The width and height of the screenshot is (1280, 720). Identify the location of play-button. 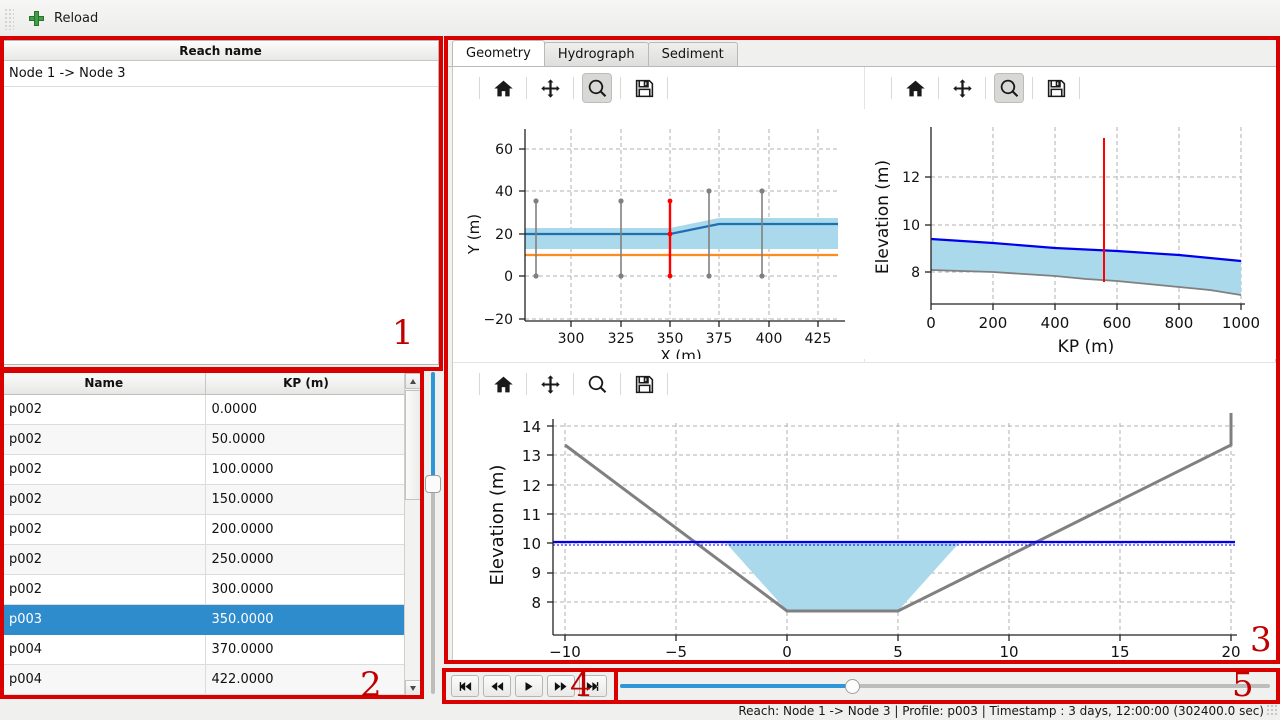
(529, 686).